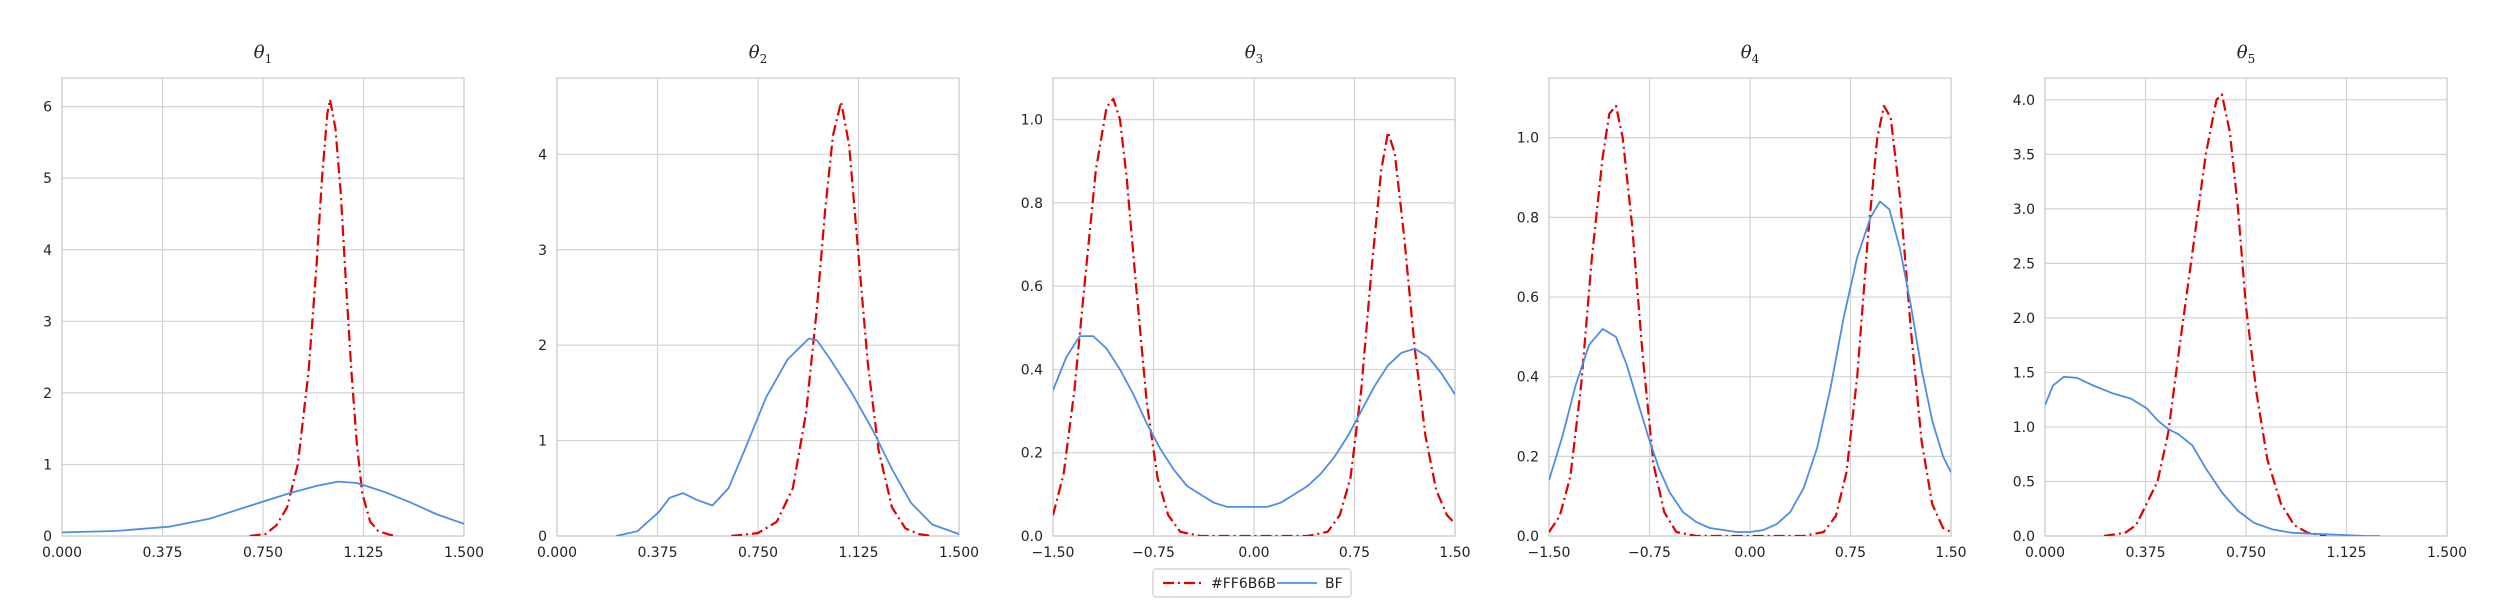 The image size is (2500, 600). I want to click on panel-title: θ4, so click(1750, 54).